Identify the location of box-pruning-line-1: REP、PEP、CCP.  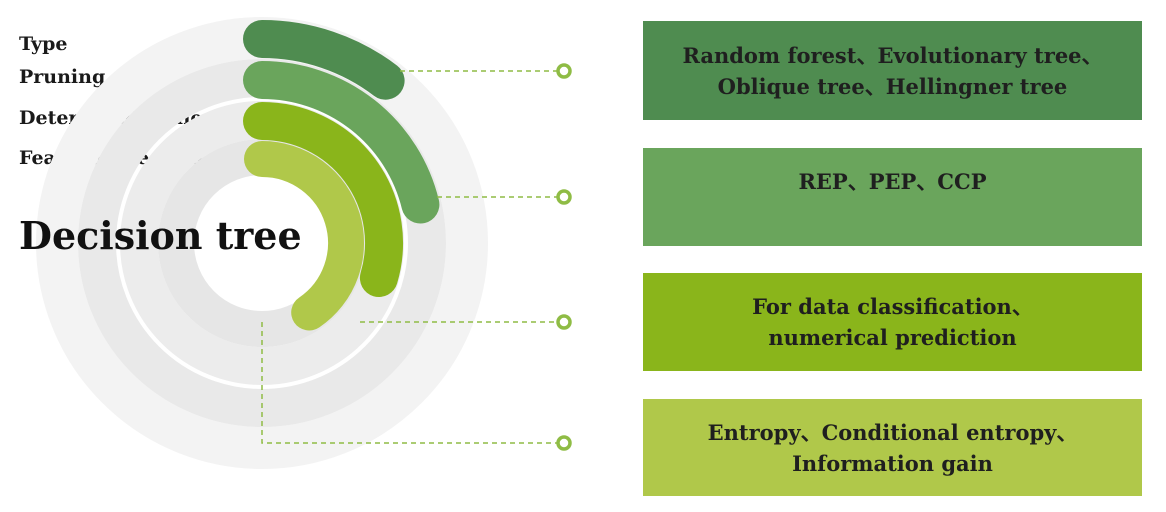
(892, 181).